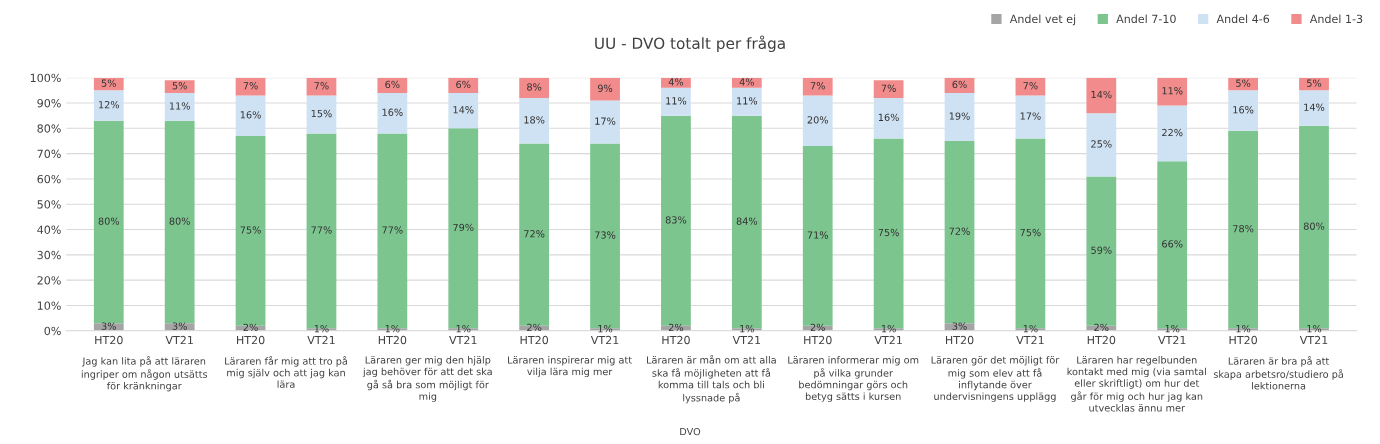 This screenshot has height=444, width=1380. What do you see at coordinates (45, 78) in the screenshot?
I see `y-tick-label: 100%` at bounding box center [45, 78].